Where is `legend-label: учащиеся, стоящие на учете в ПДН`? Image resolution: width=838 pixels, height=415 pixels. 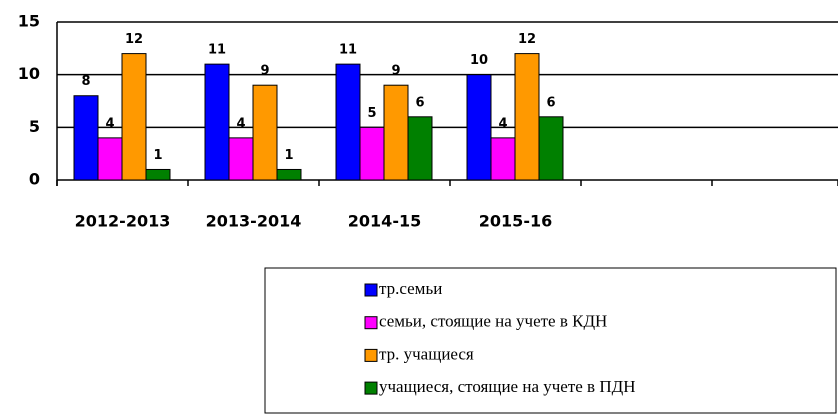 legend-label: учащиеся, стоящие на учете в ПДН is located at coordinates (507, 386).